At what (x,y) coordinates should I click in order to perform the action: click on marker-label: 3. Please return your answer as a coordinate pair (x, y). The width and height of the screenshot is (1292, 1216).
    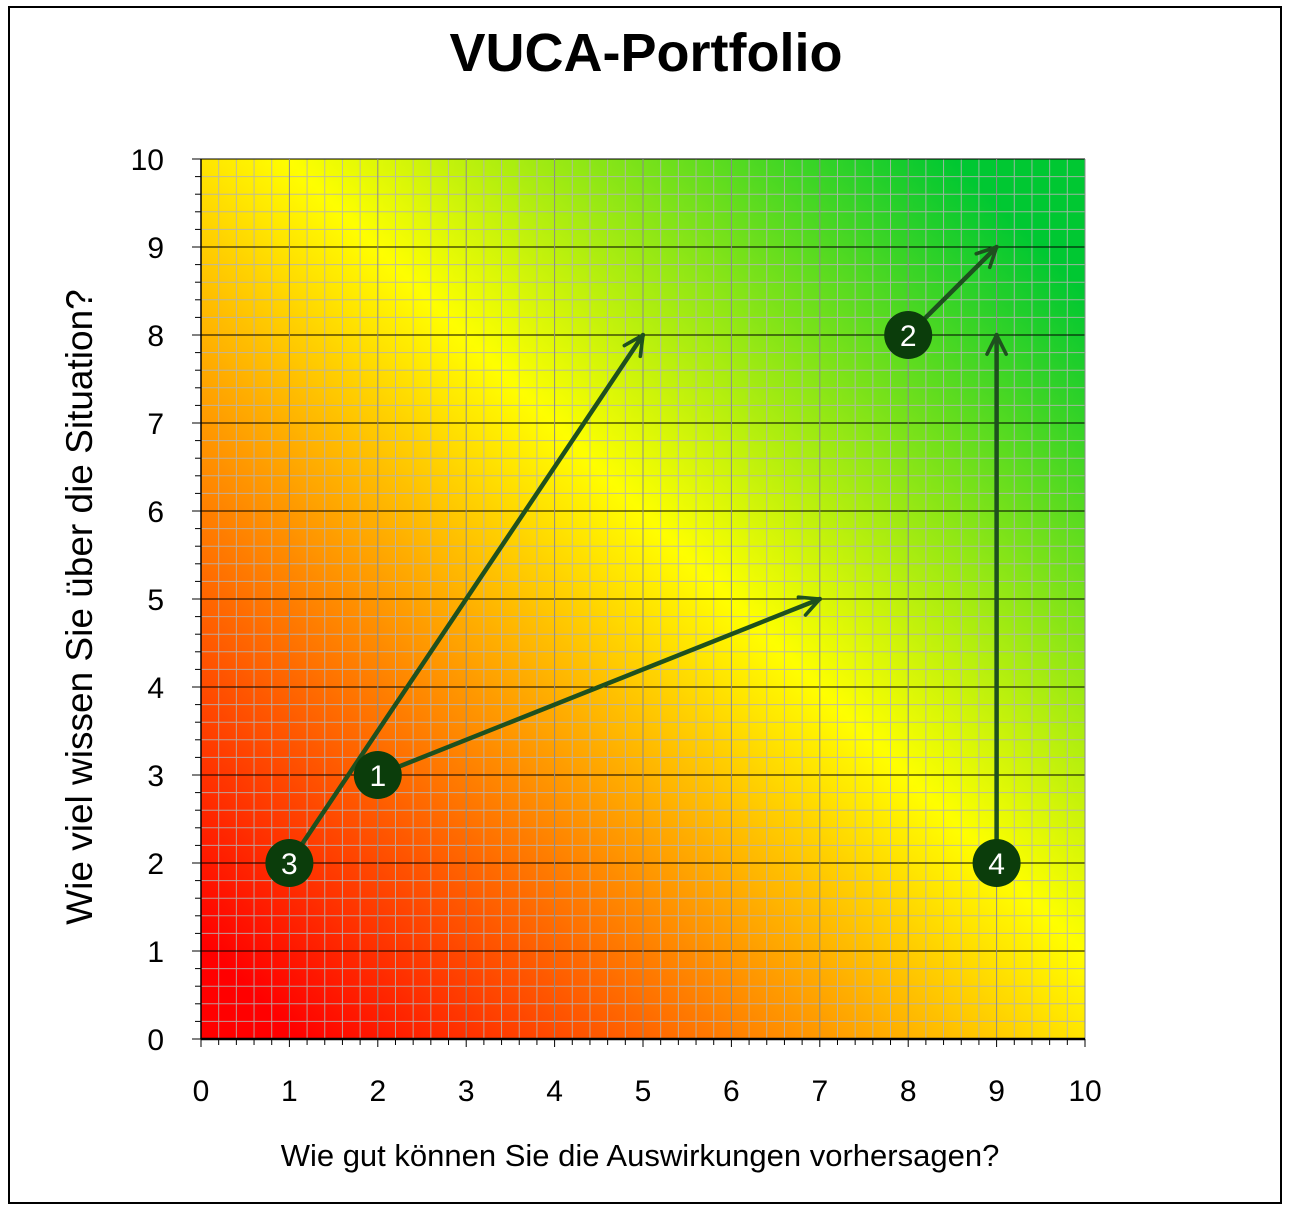
    Looking at the image, I should click on (289, 864).